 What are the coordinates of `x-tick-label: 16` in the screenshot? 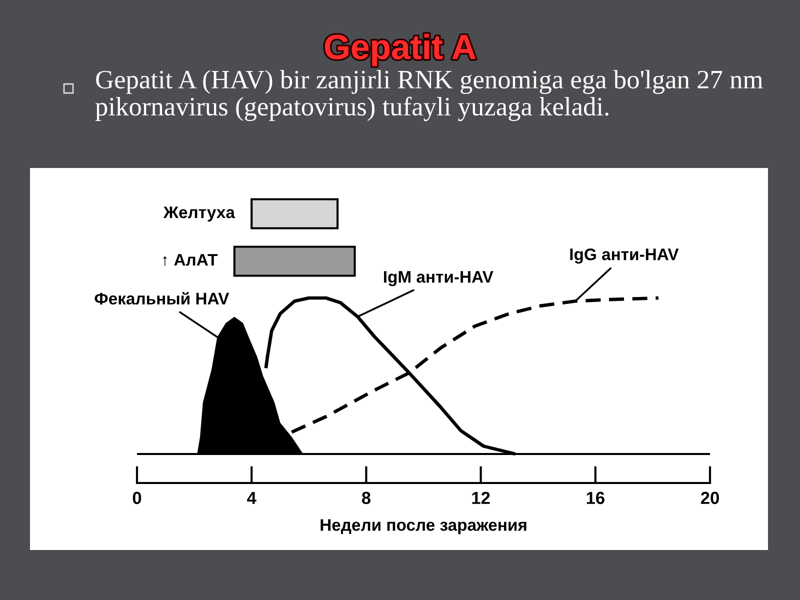 It's located at (595, 498).